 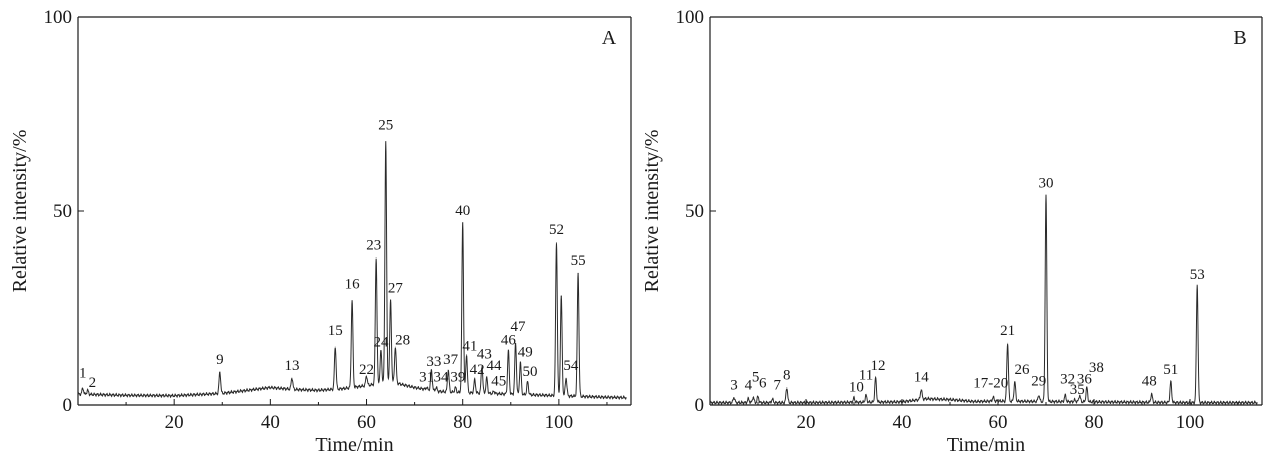 I want to click on peak-label: 50, so click(x=530, y=372).